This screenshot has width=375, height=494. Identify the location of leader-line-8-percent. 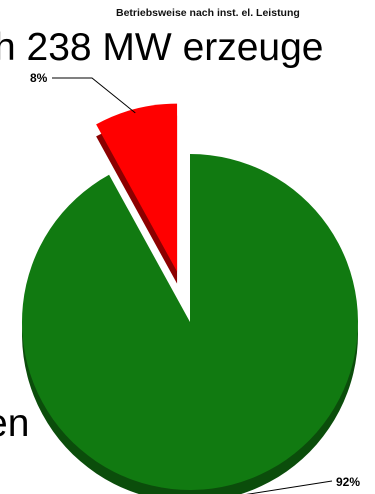
(94, 95).